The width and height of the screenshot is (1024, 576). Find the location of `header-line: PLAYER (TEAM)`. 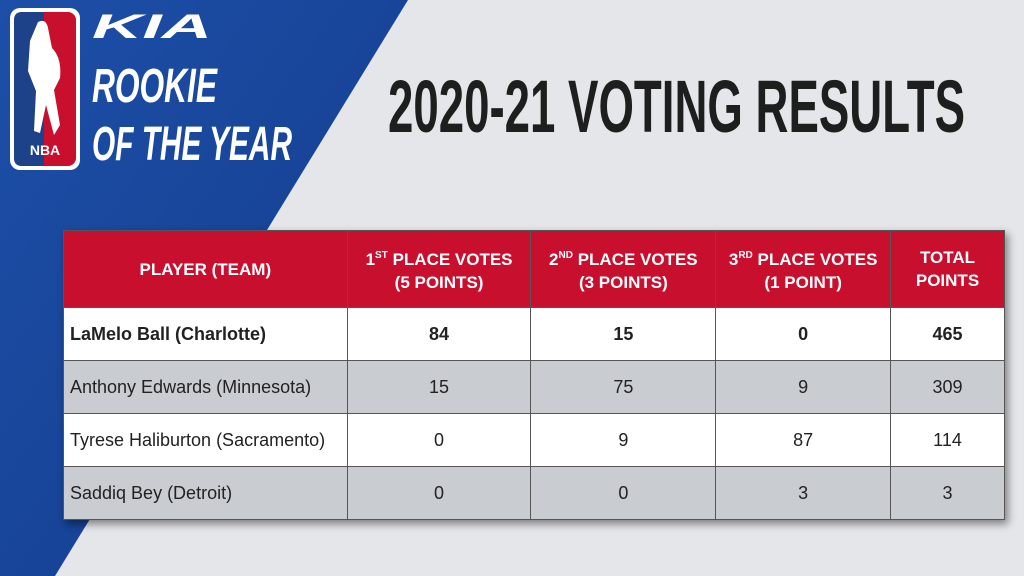

header-line: PLAYER (TEAM) is located at coordinates (205, 269).